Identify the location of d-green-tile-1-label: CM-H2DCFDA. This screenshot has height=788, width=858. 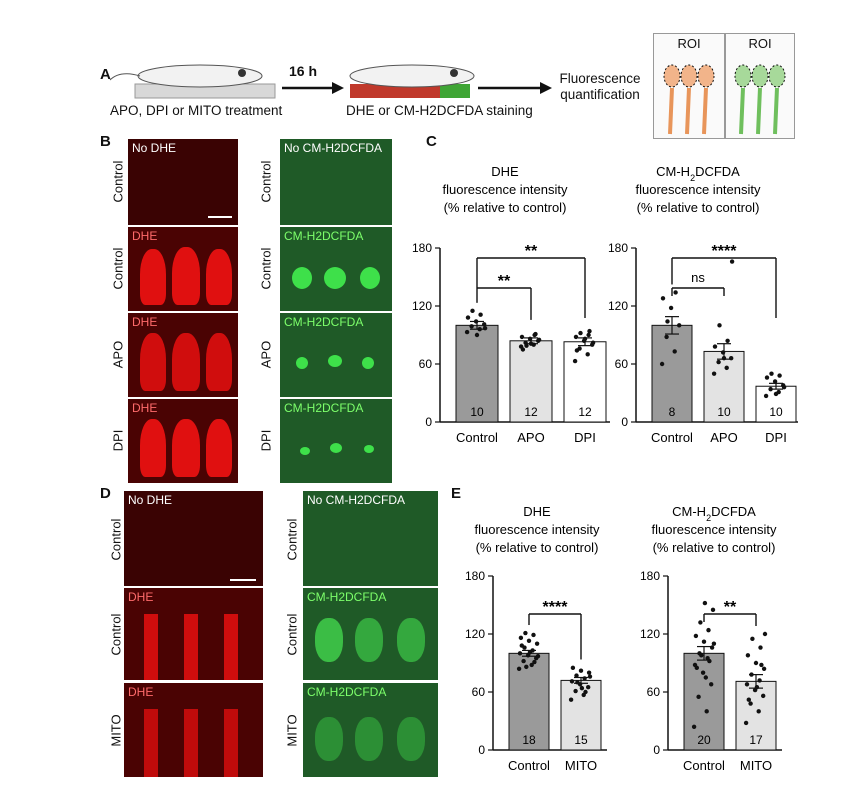
(347, 597).